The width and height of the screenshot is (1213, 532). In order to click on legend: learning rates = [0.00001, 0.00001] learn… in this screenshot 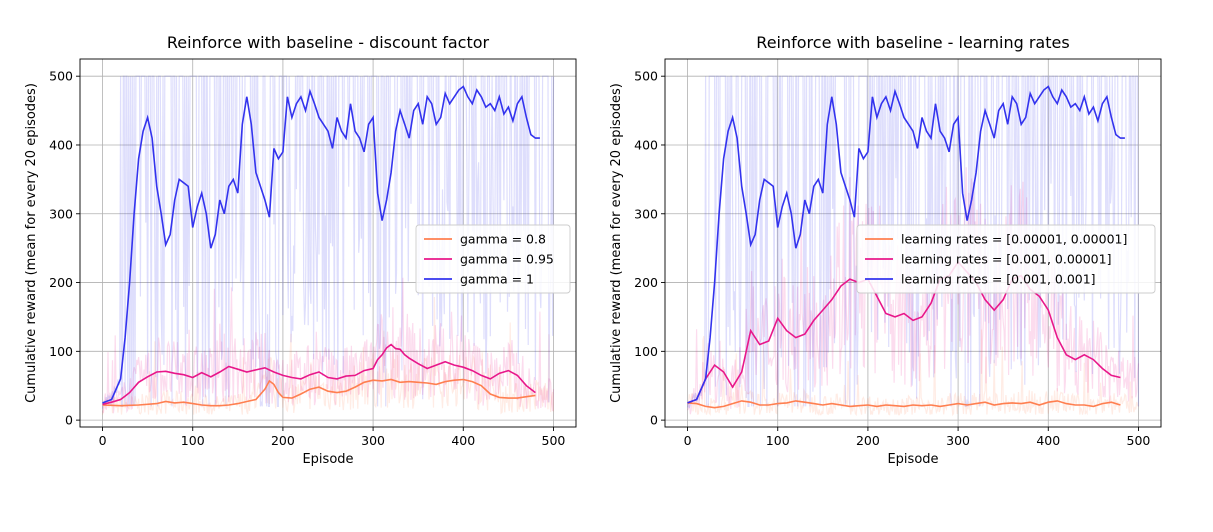, I will do `click(1006, 259)`.